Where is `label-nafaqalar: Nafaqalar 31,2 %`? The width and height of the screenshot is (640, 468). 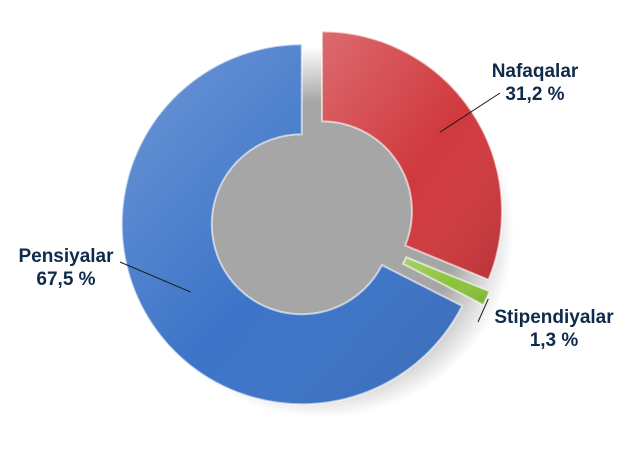
label-nafaqalar: Nafaqalar 31,2 % is located at coordinates (535, 83).